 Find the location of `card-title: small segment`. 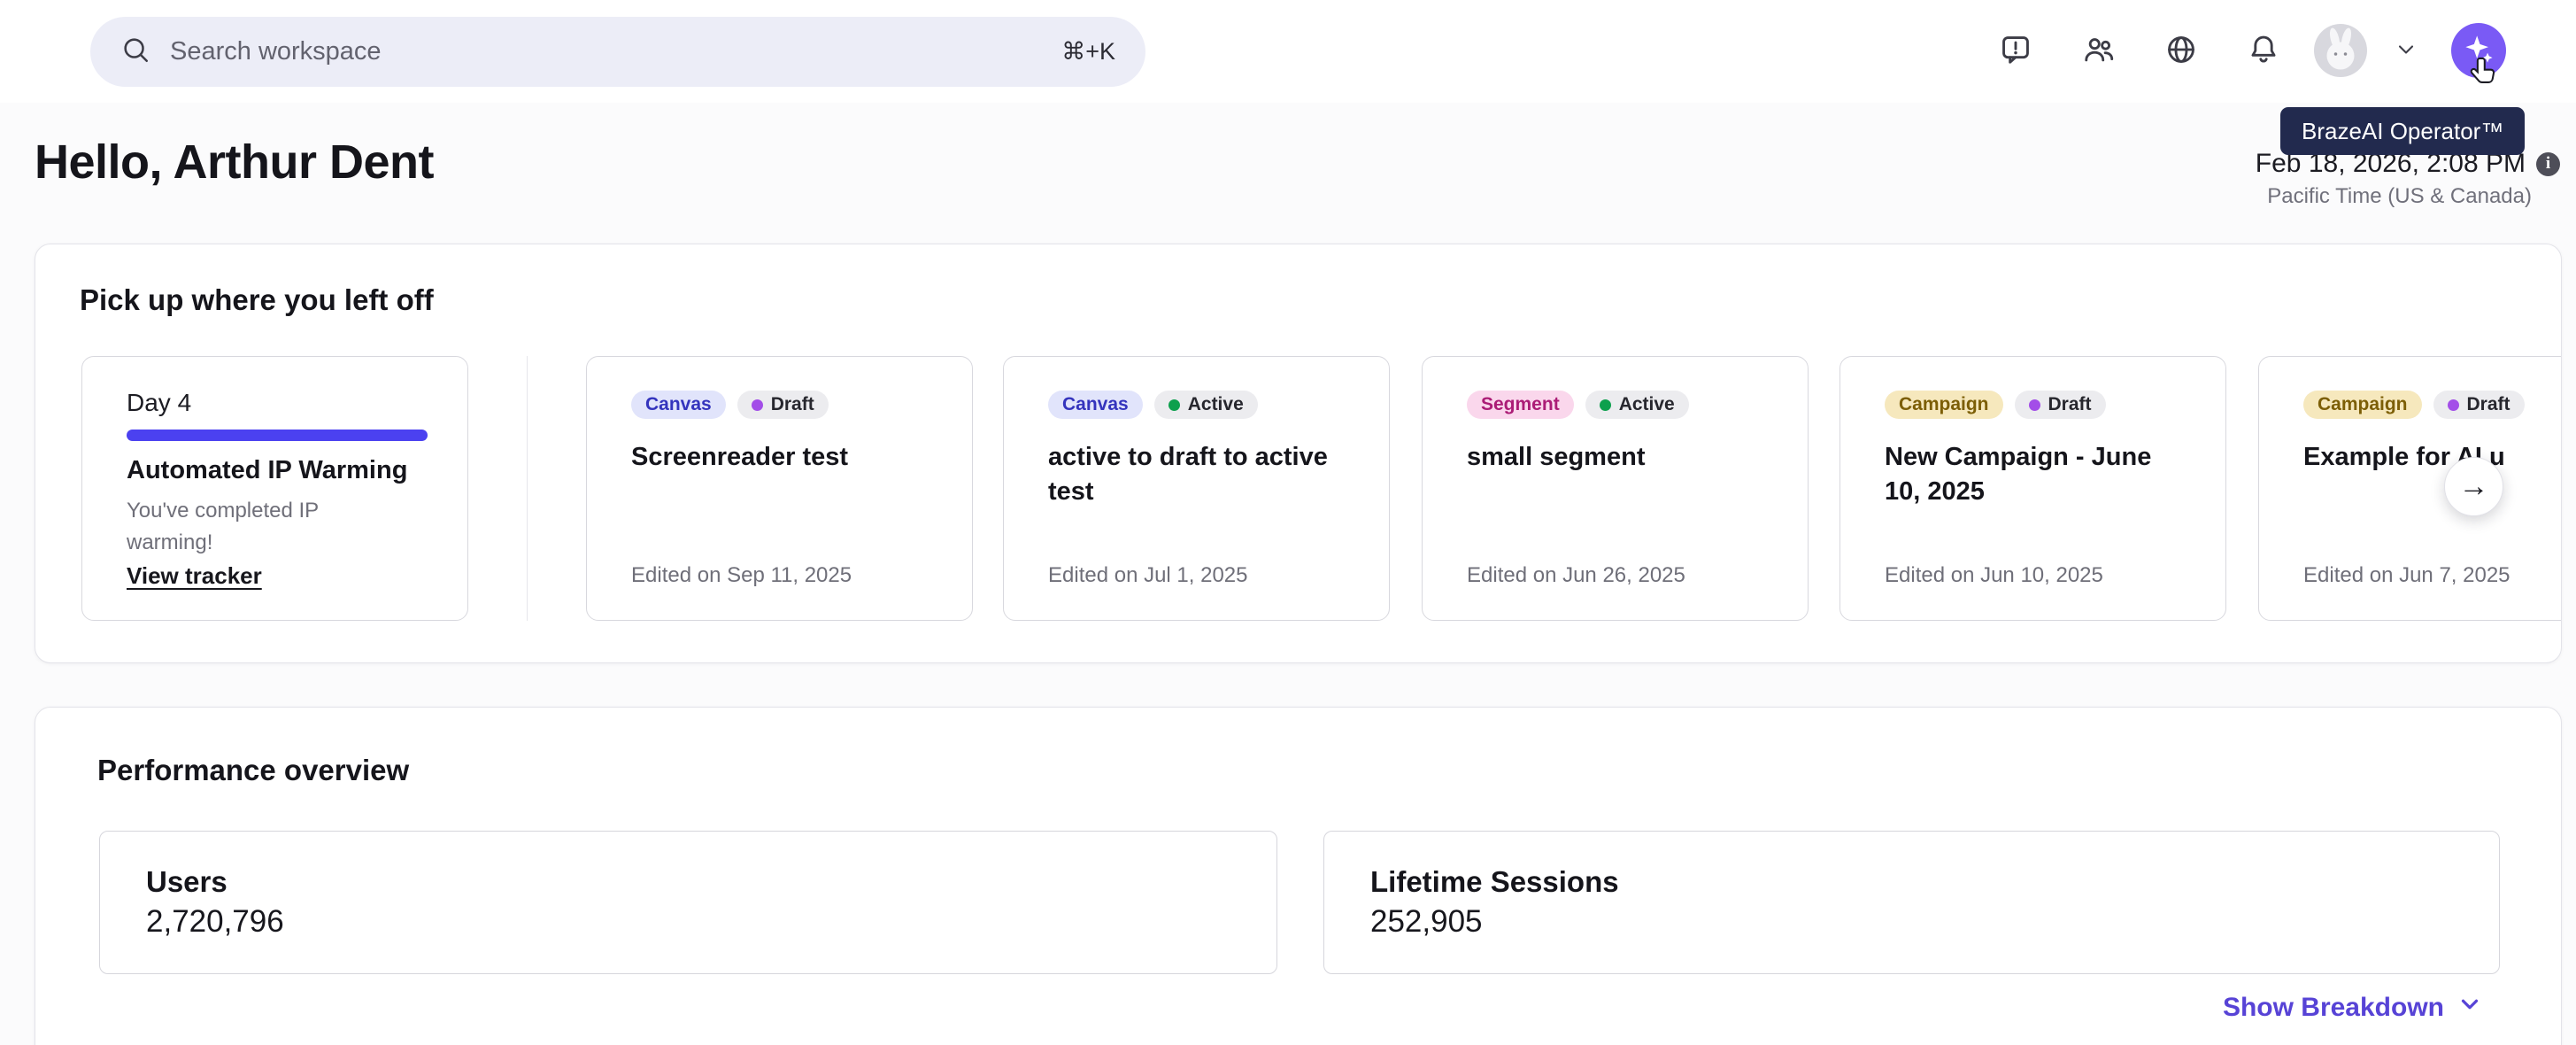

card-title: small segment is located at coordinates (1556, 457).